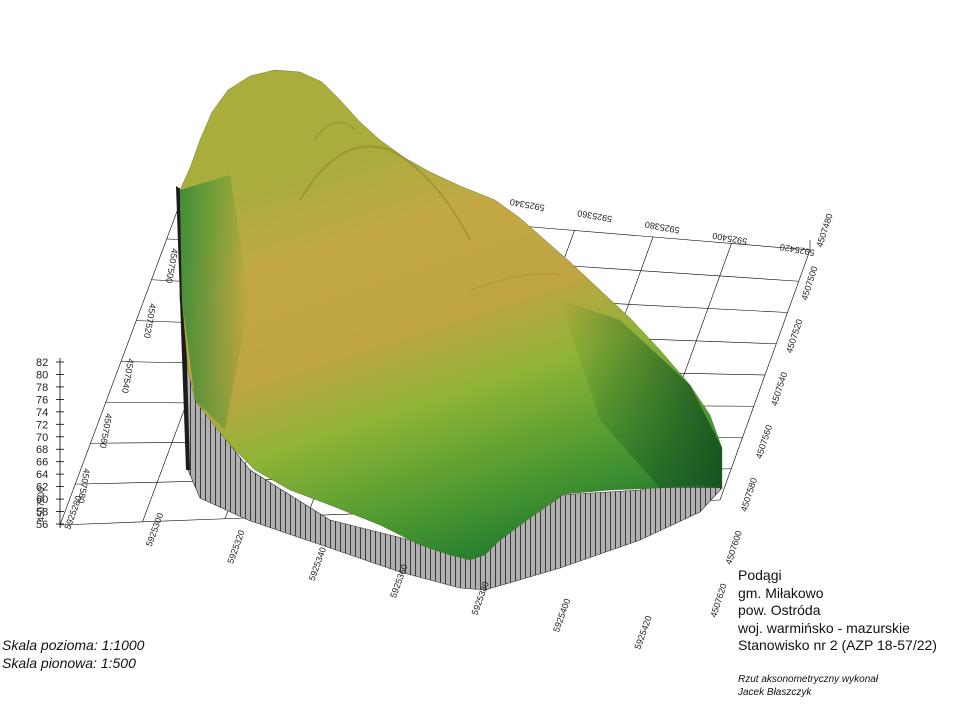 This screenshot has height=704, width=967. What do you see at coordinates (42, 438) in the screenshot?
I see `z-axis-tick-label: 70` at bounding box center [42, 438].